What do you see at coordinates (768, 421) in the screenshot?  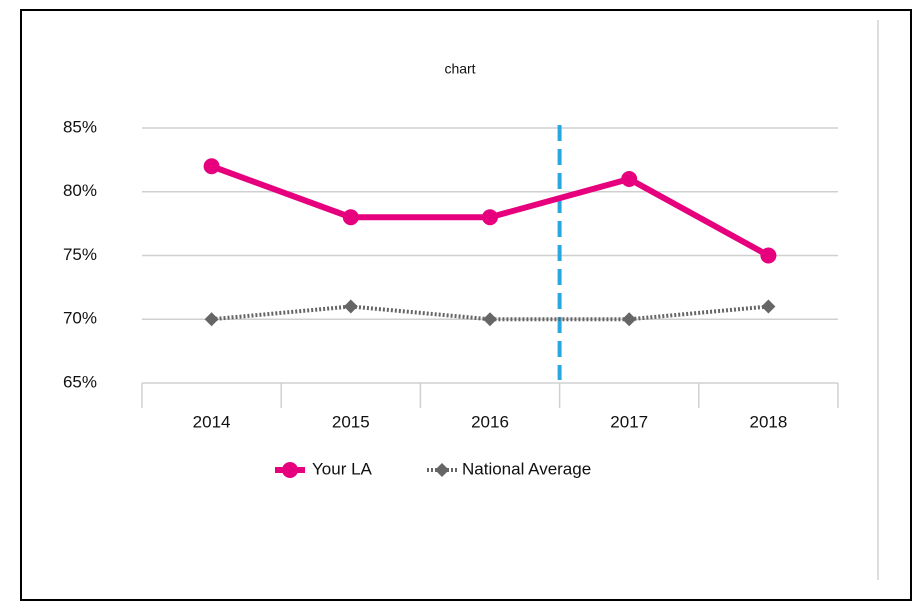 I see `x-tick-label: 2018` at bounding box center [768, 421].